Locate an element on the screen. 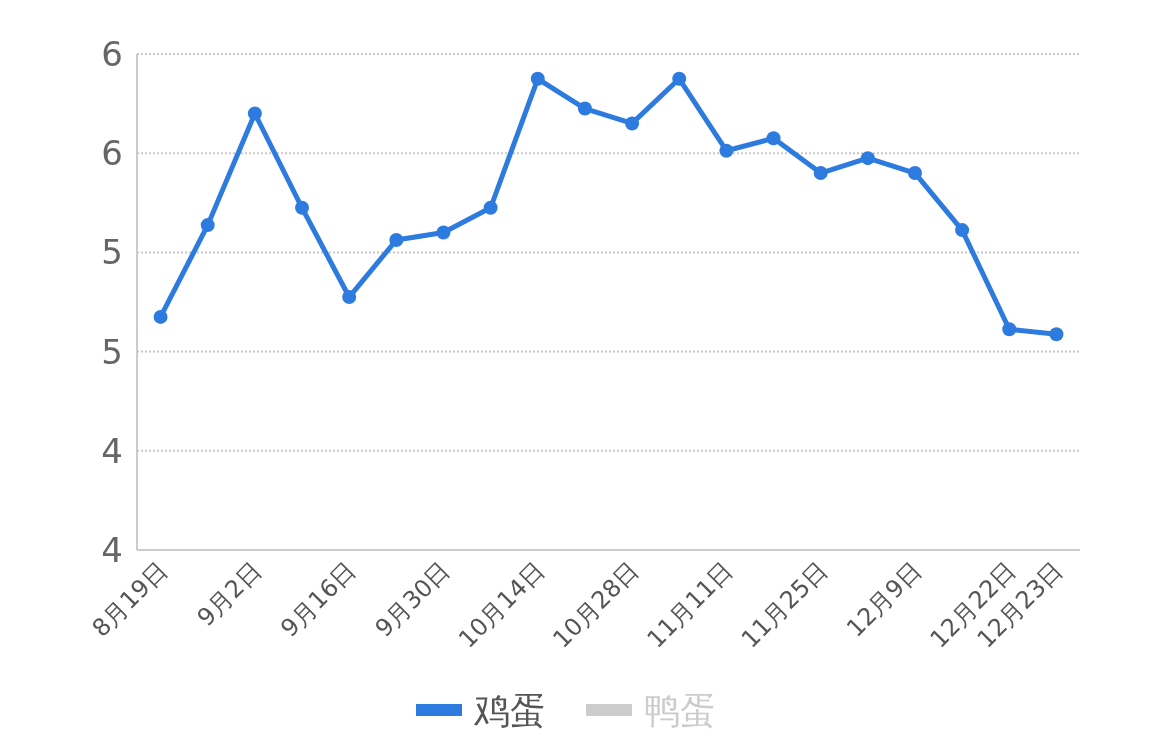 Image resolution: width=1152 pixels, height=749 pixels. x-tick-label: 9月16日 is located at coordinates (318, 599).